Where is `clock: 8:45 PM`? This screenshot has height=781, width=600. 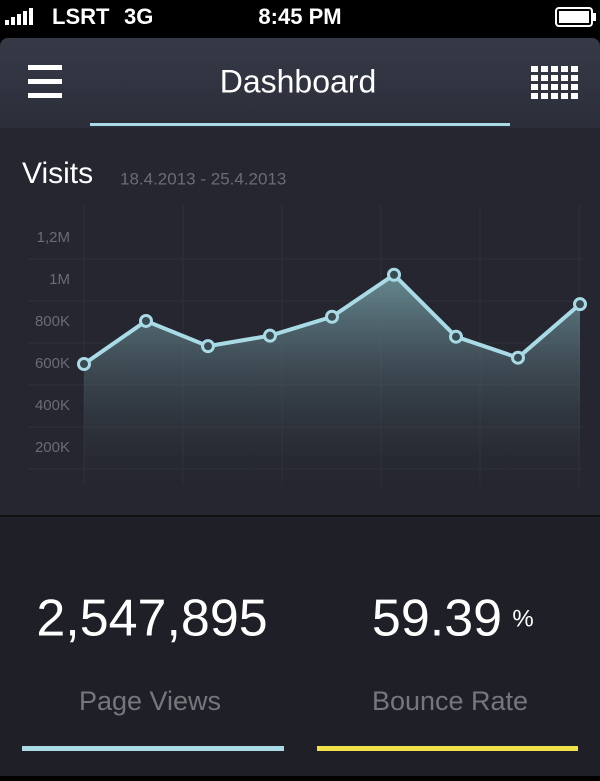 clock: 8:45 PM is located at coordinates (299, 16).